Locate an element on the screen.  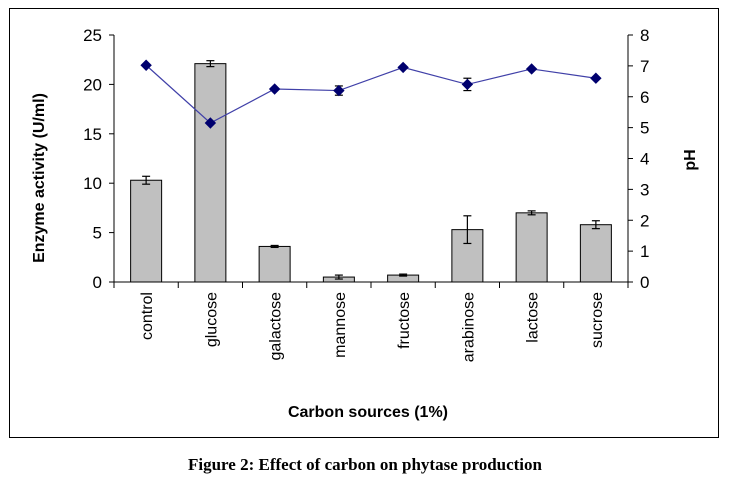
y-axis-title: Enzyme activity (U/ml) is located at coordinates (39, 178).